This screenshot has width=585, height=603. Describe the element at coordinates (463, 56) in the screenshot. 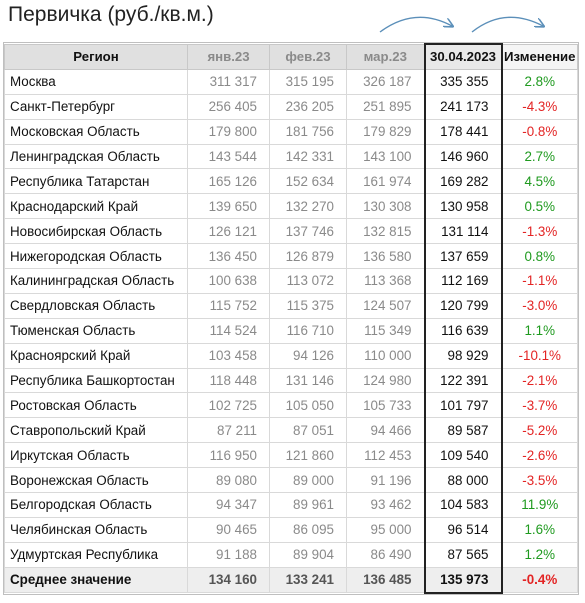

I see `header-current: 30.04.2023` at that location.